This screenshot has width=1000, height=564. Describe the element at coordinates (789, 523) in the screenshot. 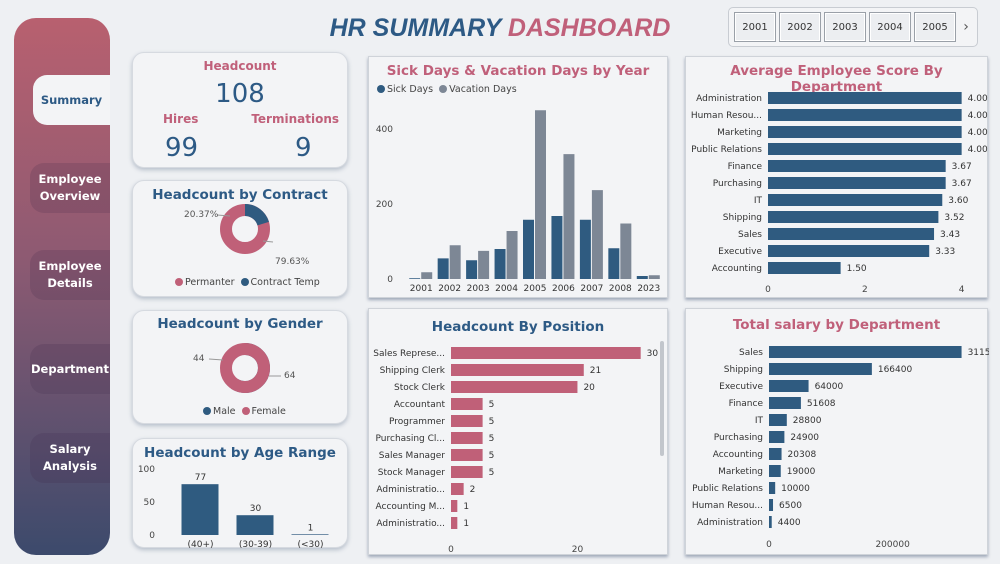

I see `data-label: 4400` at that location.